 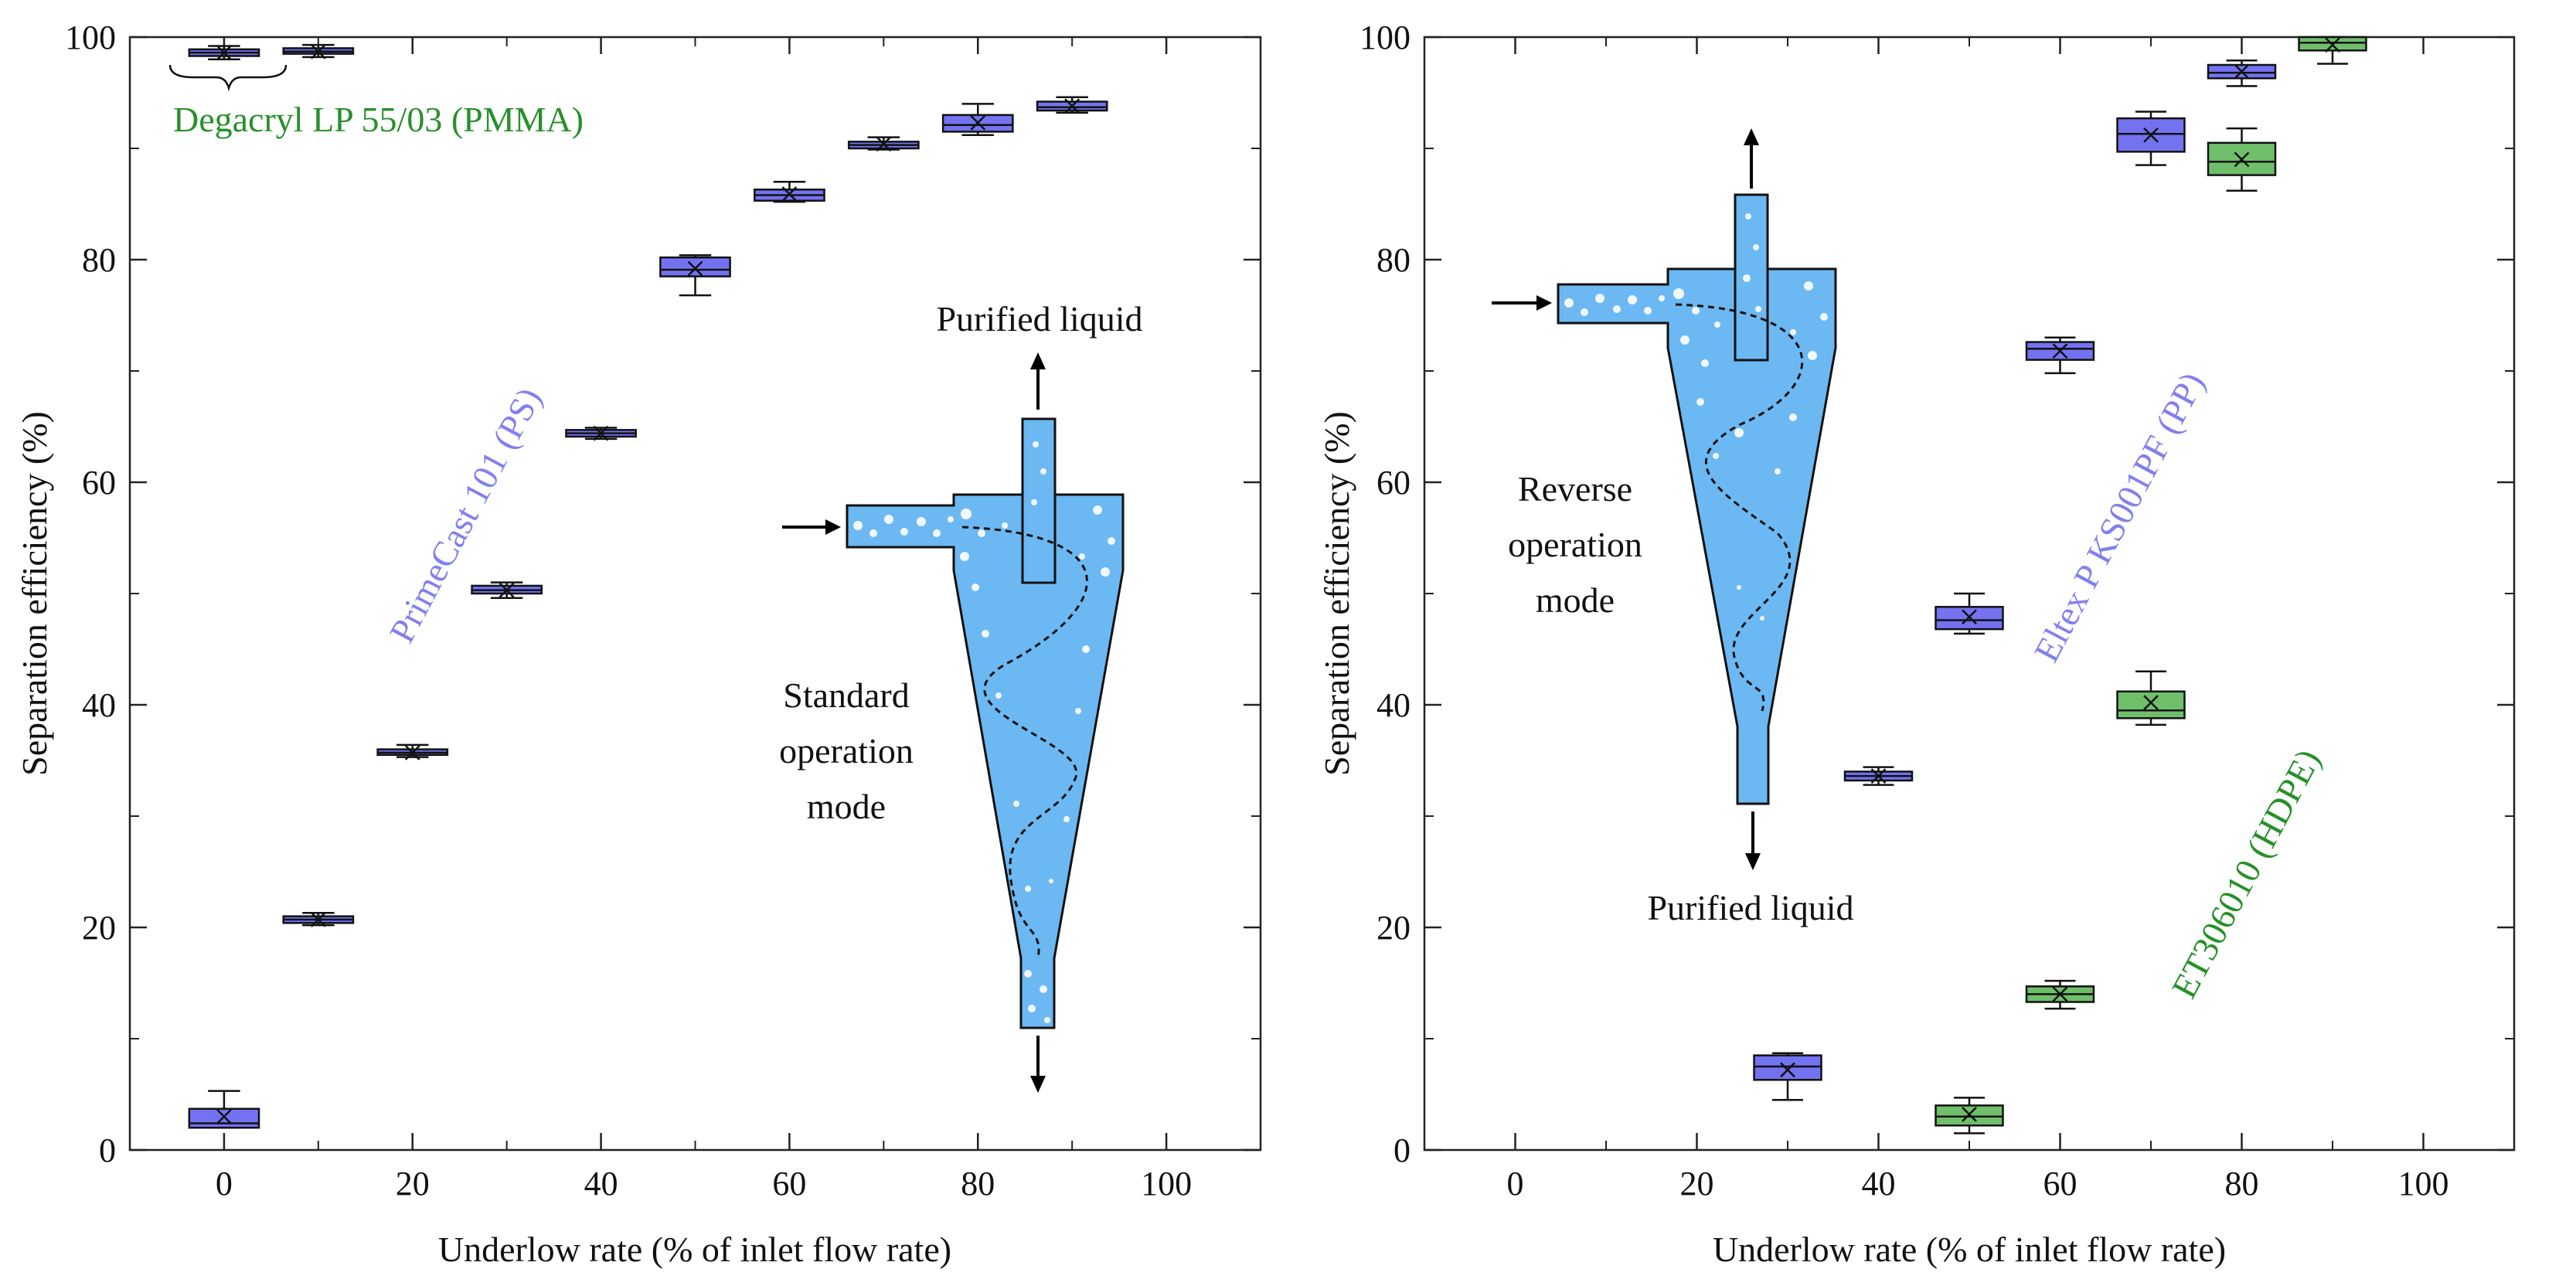 I want to click on standard-underflow-arrow-icon, so click(x=1038, y=1064).